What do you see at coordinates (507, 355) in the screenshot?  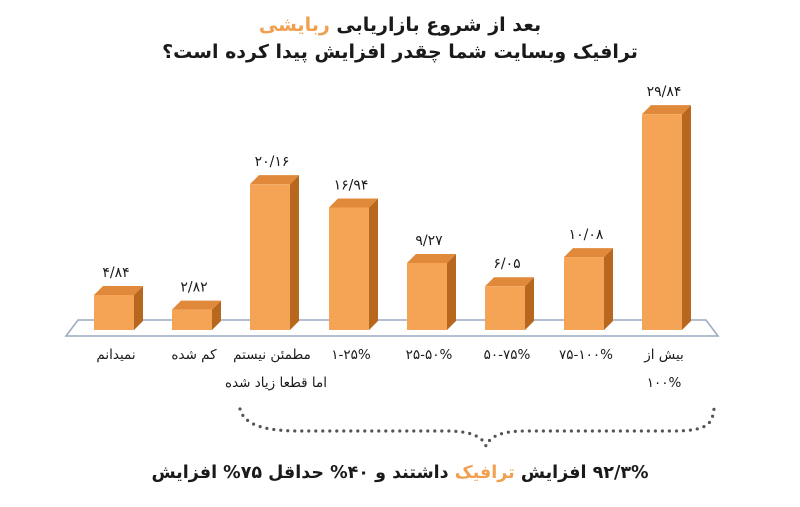 I see `category-label: ۵۰-۷۵%` at bounding box center [507, 355].